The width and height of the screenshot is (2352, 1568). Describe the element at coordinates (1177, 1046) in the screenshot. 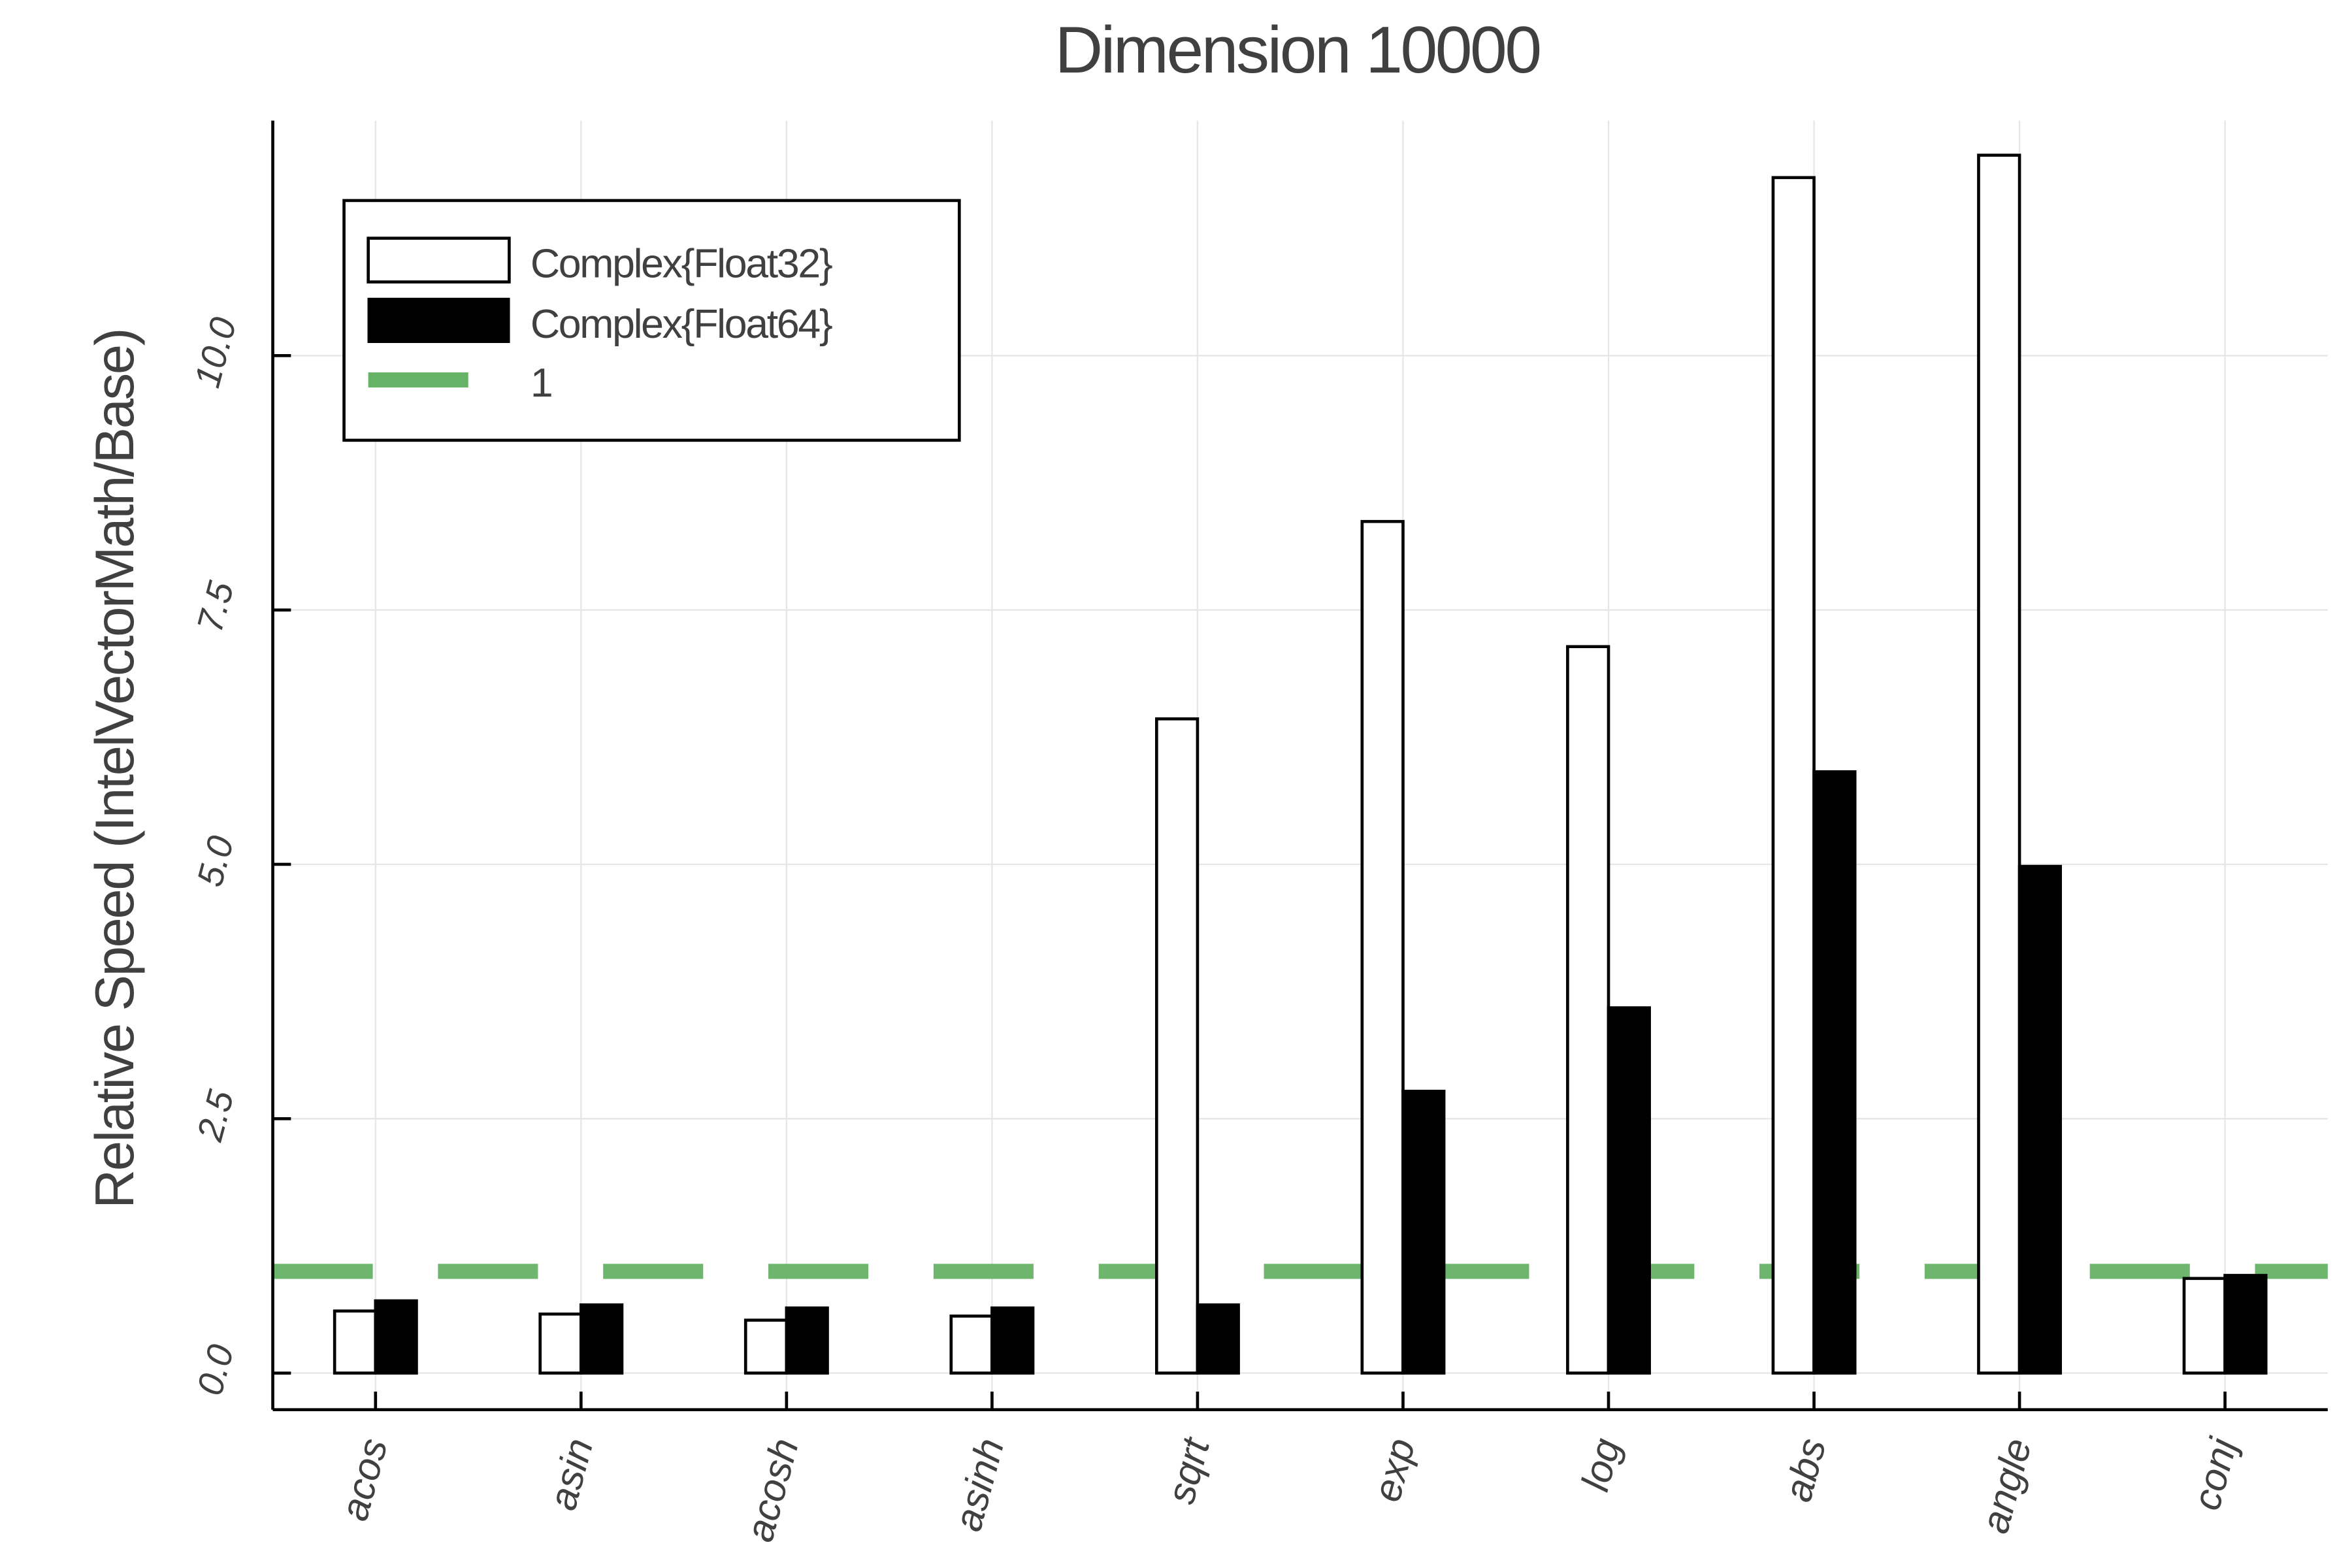

I see `bar-sqrt-float32` at that location.